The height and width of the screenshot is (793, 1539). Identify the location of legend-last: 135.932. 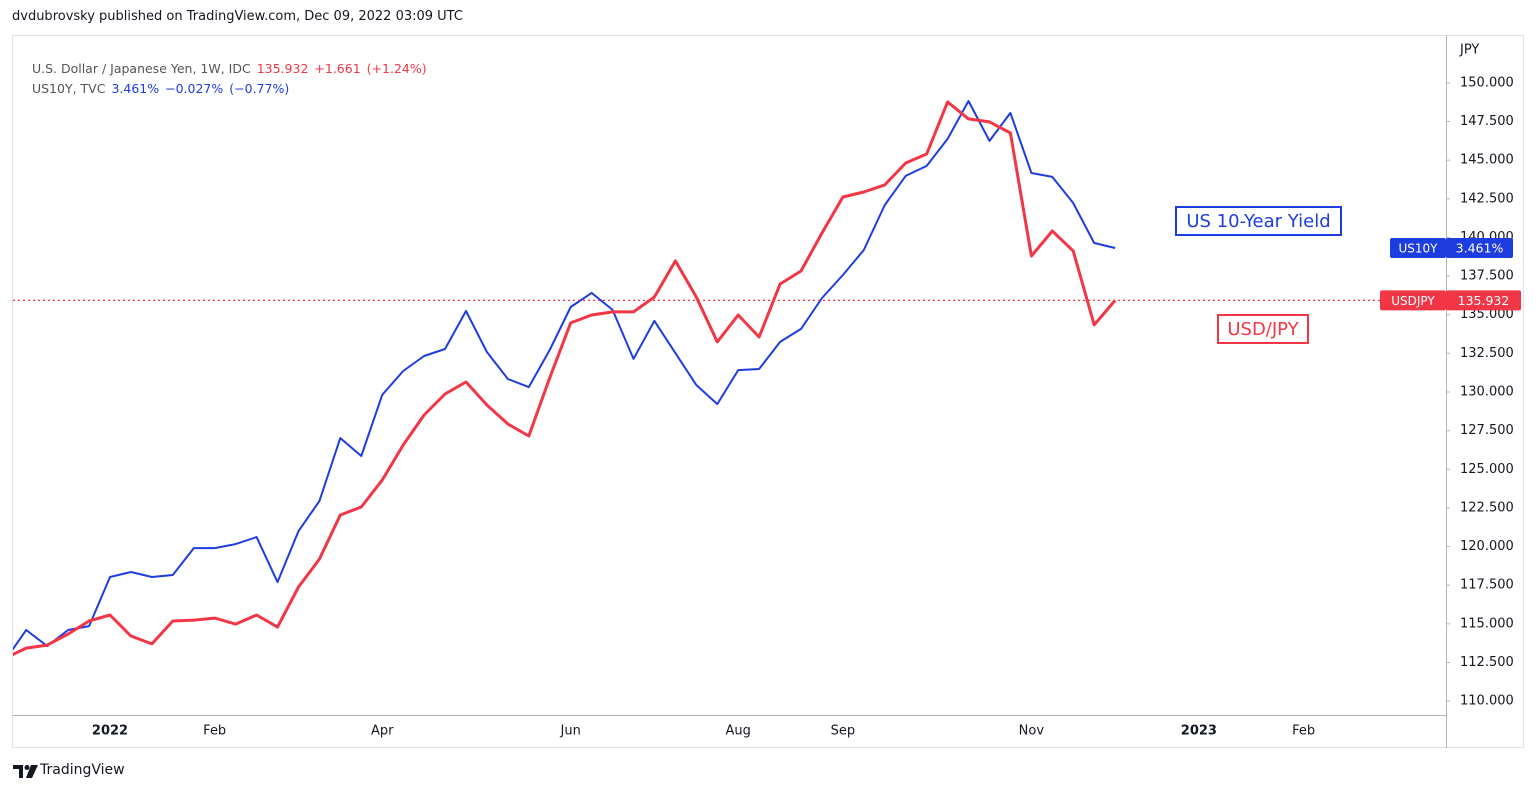
(282, 68).